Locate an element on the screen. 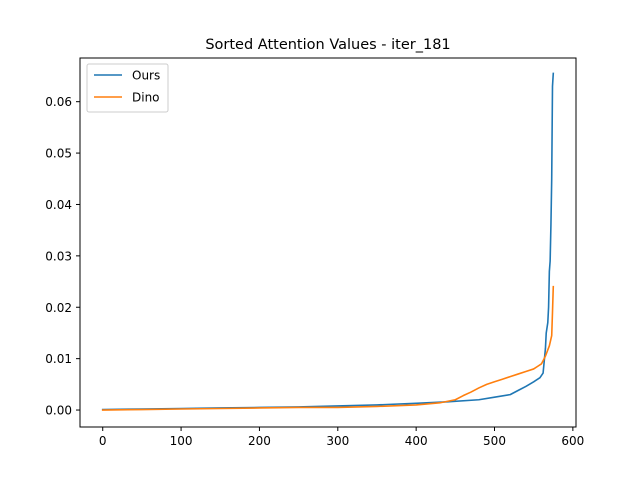 This screenshot has height=480, width=640. x-tick-label: 400 is located at coordinates (416, 441).